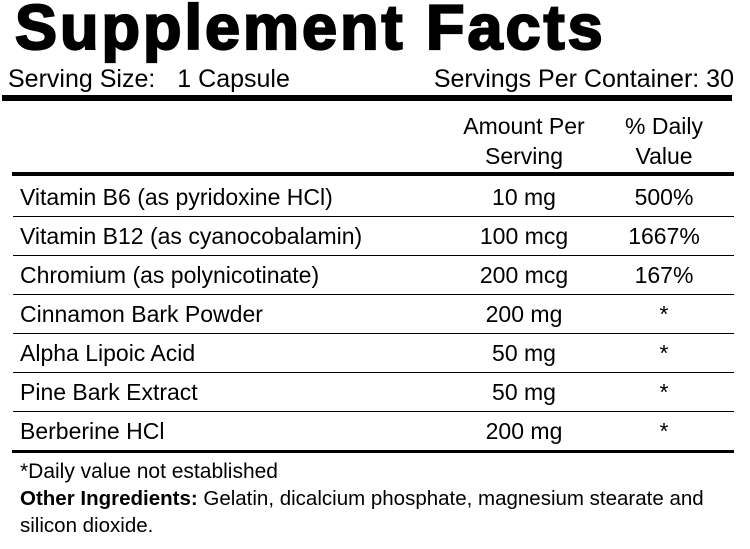 This screenshot has height=549, width=750. What do you see at coordinates (109, 391) in the screenshot?
I see `ingredient-name: Pine Bark Extract` at bounding box center [109, 391].